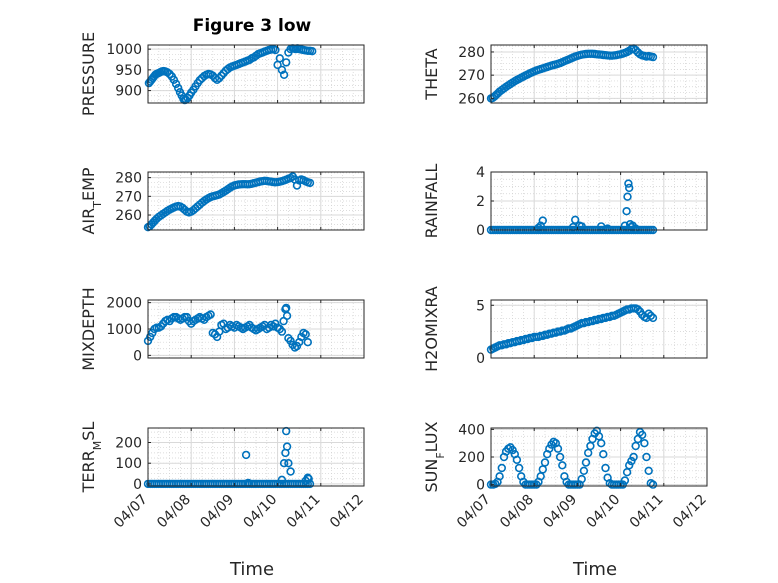 The height and width of the screenshot is (583, 778). What do you see at coordinates (565, 201) in the screenshot?
I see `subplot-rainfall: 0 2 4 RAINFALL` at bounding box center [565, 201].